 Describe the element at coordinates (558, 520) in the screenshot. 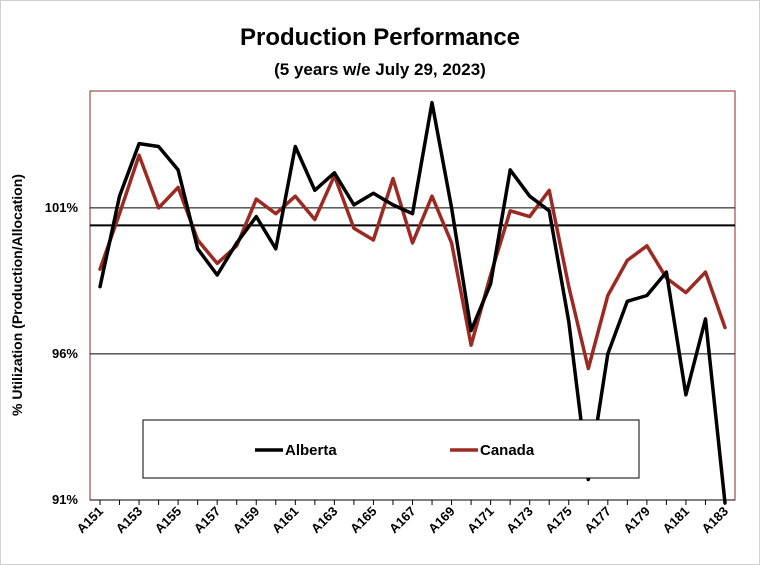

I see `x-tick-label: A175` at that location.